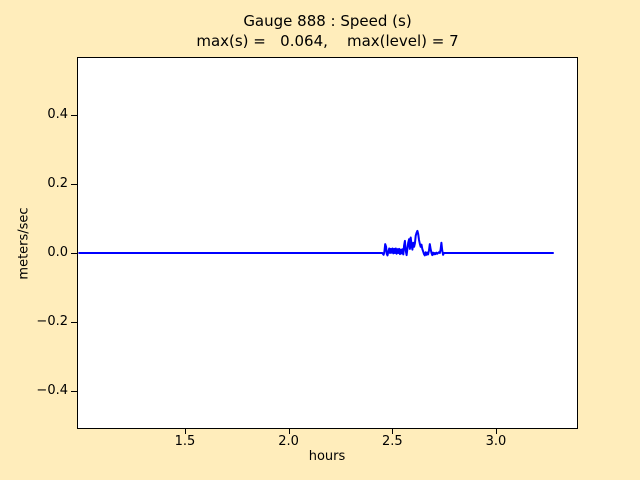 The width and height of the screenshot is (640, 480). What do you see at coordinates (52, 391) in the screenshot?
I see `y-tick-label: −0.4` at bounding box center [52, 391].